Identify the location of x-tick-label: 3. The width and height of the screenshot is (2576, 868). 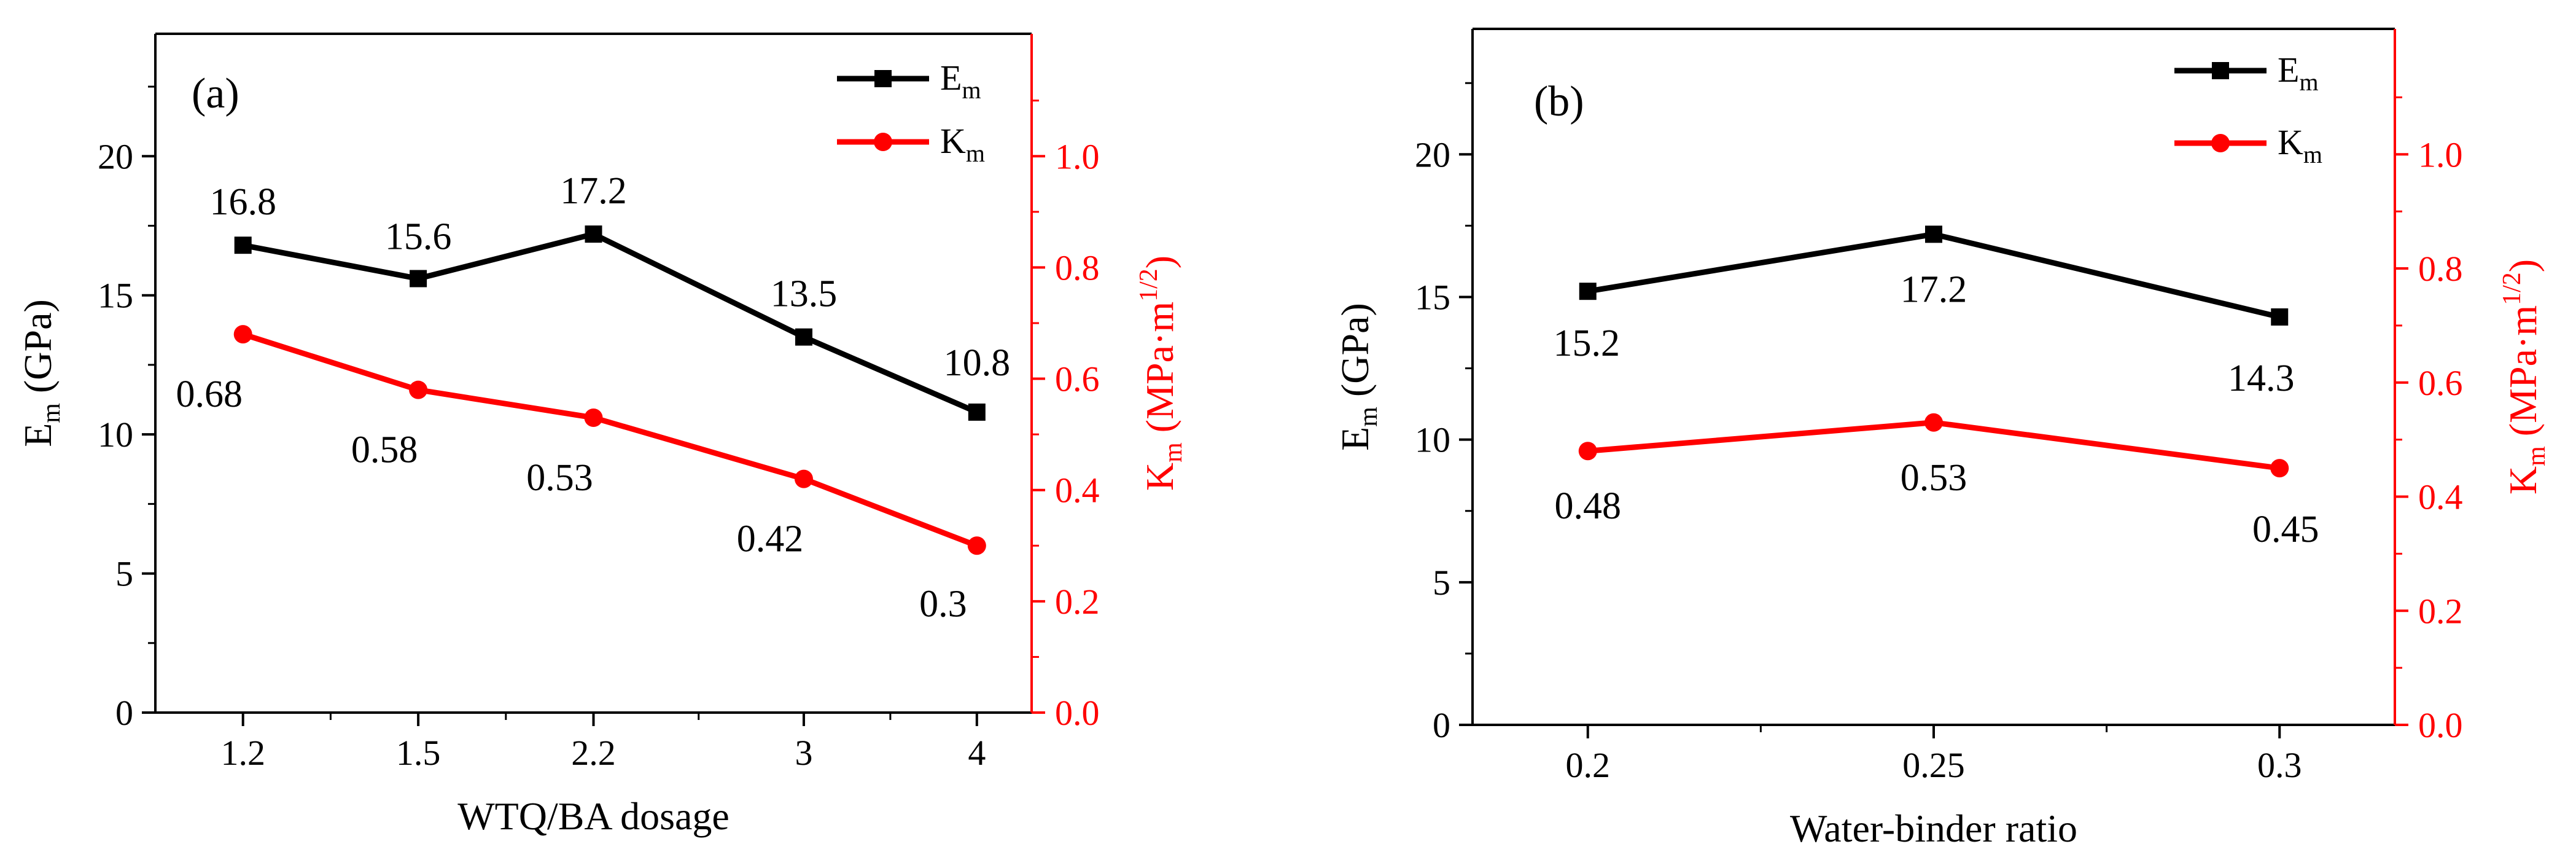
(803, 753).